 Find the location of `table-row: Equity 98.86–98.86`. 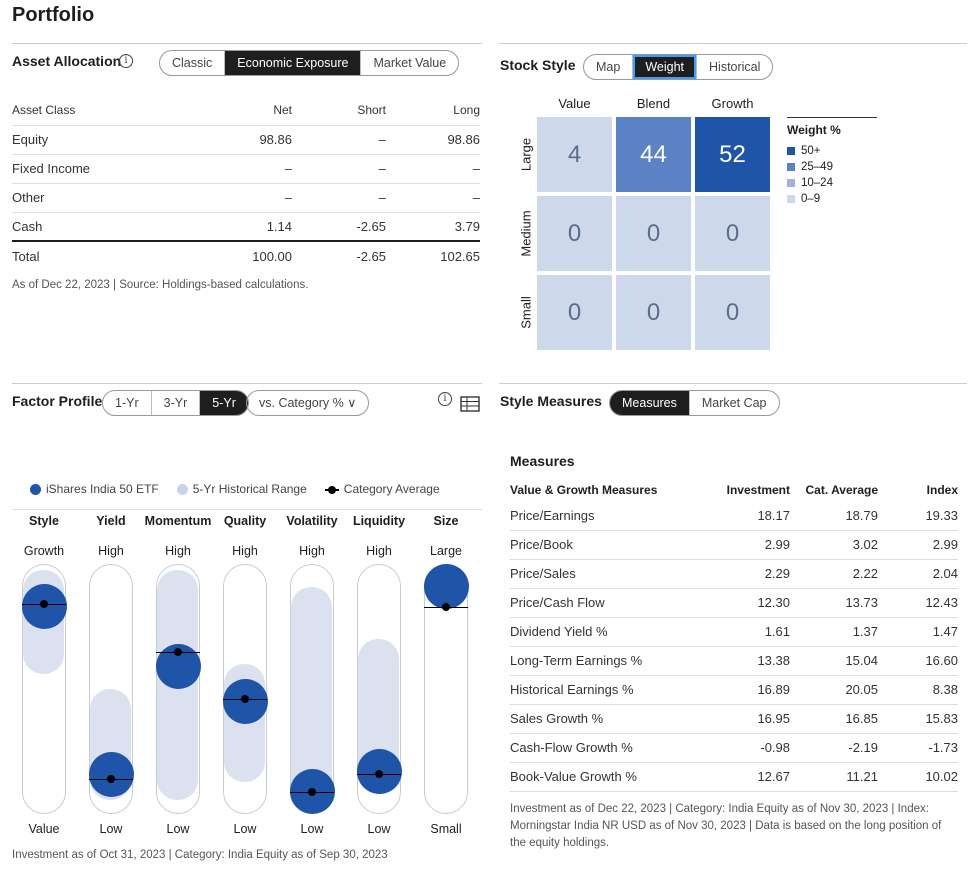

table-row: Equity 98.86–98.86 is located at coordinates (246, 140).